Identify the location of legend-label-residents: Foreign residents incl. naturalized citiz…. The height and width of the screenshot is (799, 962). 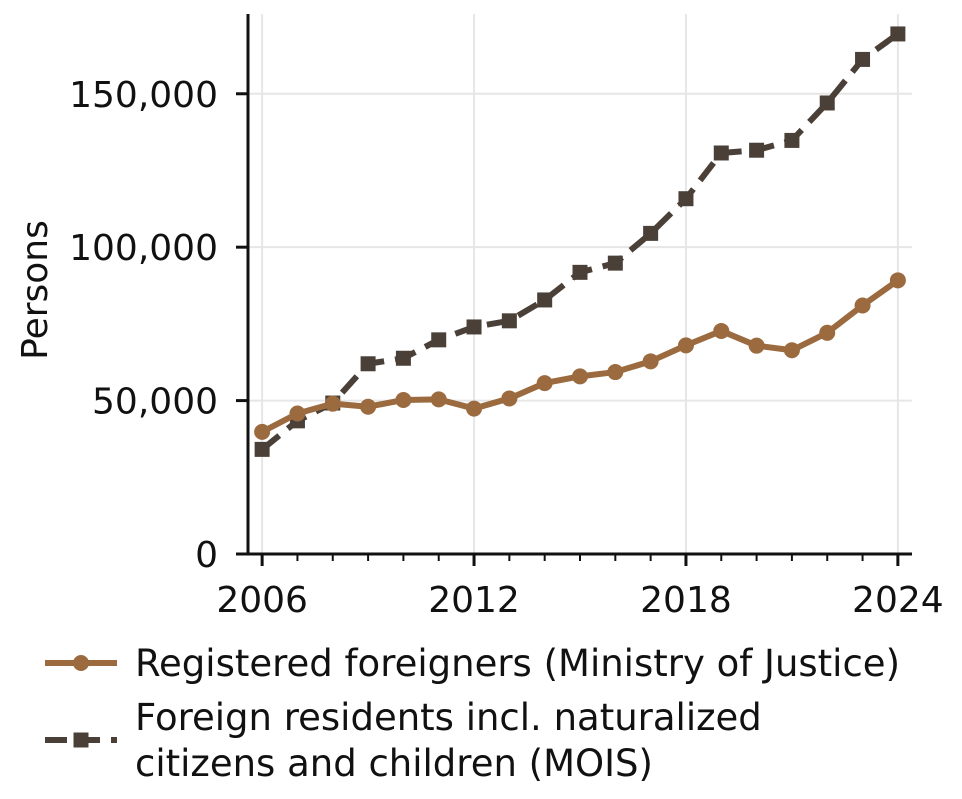
(448, 740).